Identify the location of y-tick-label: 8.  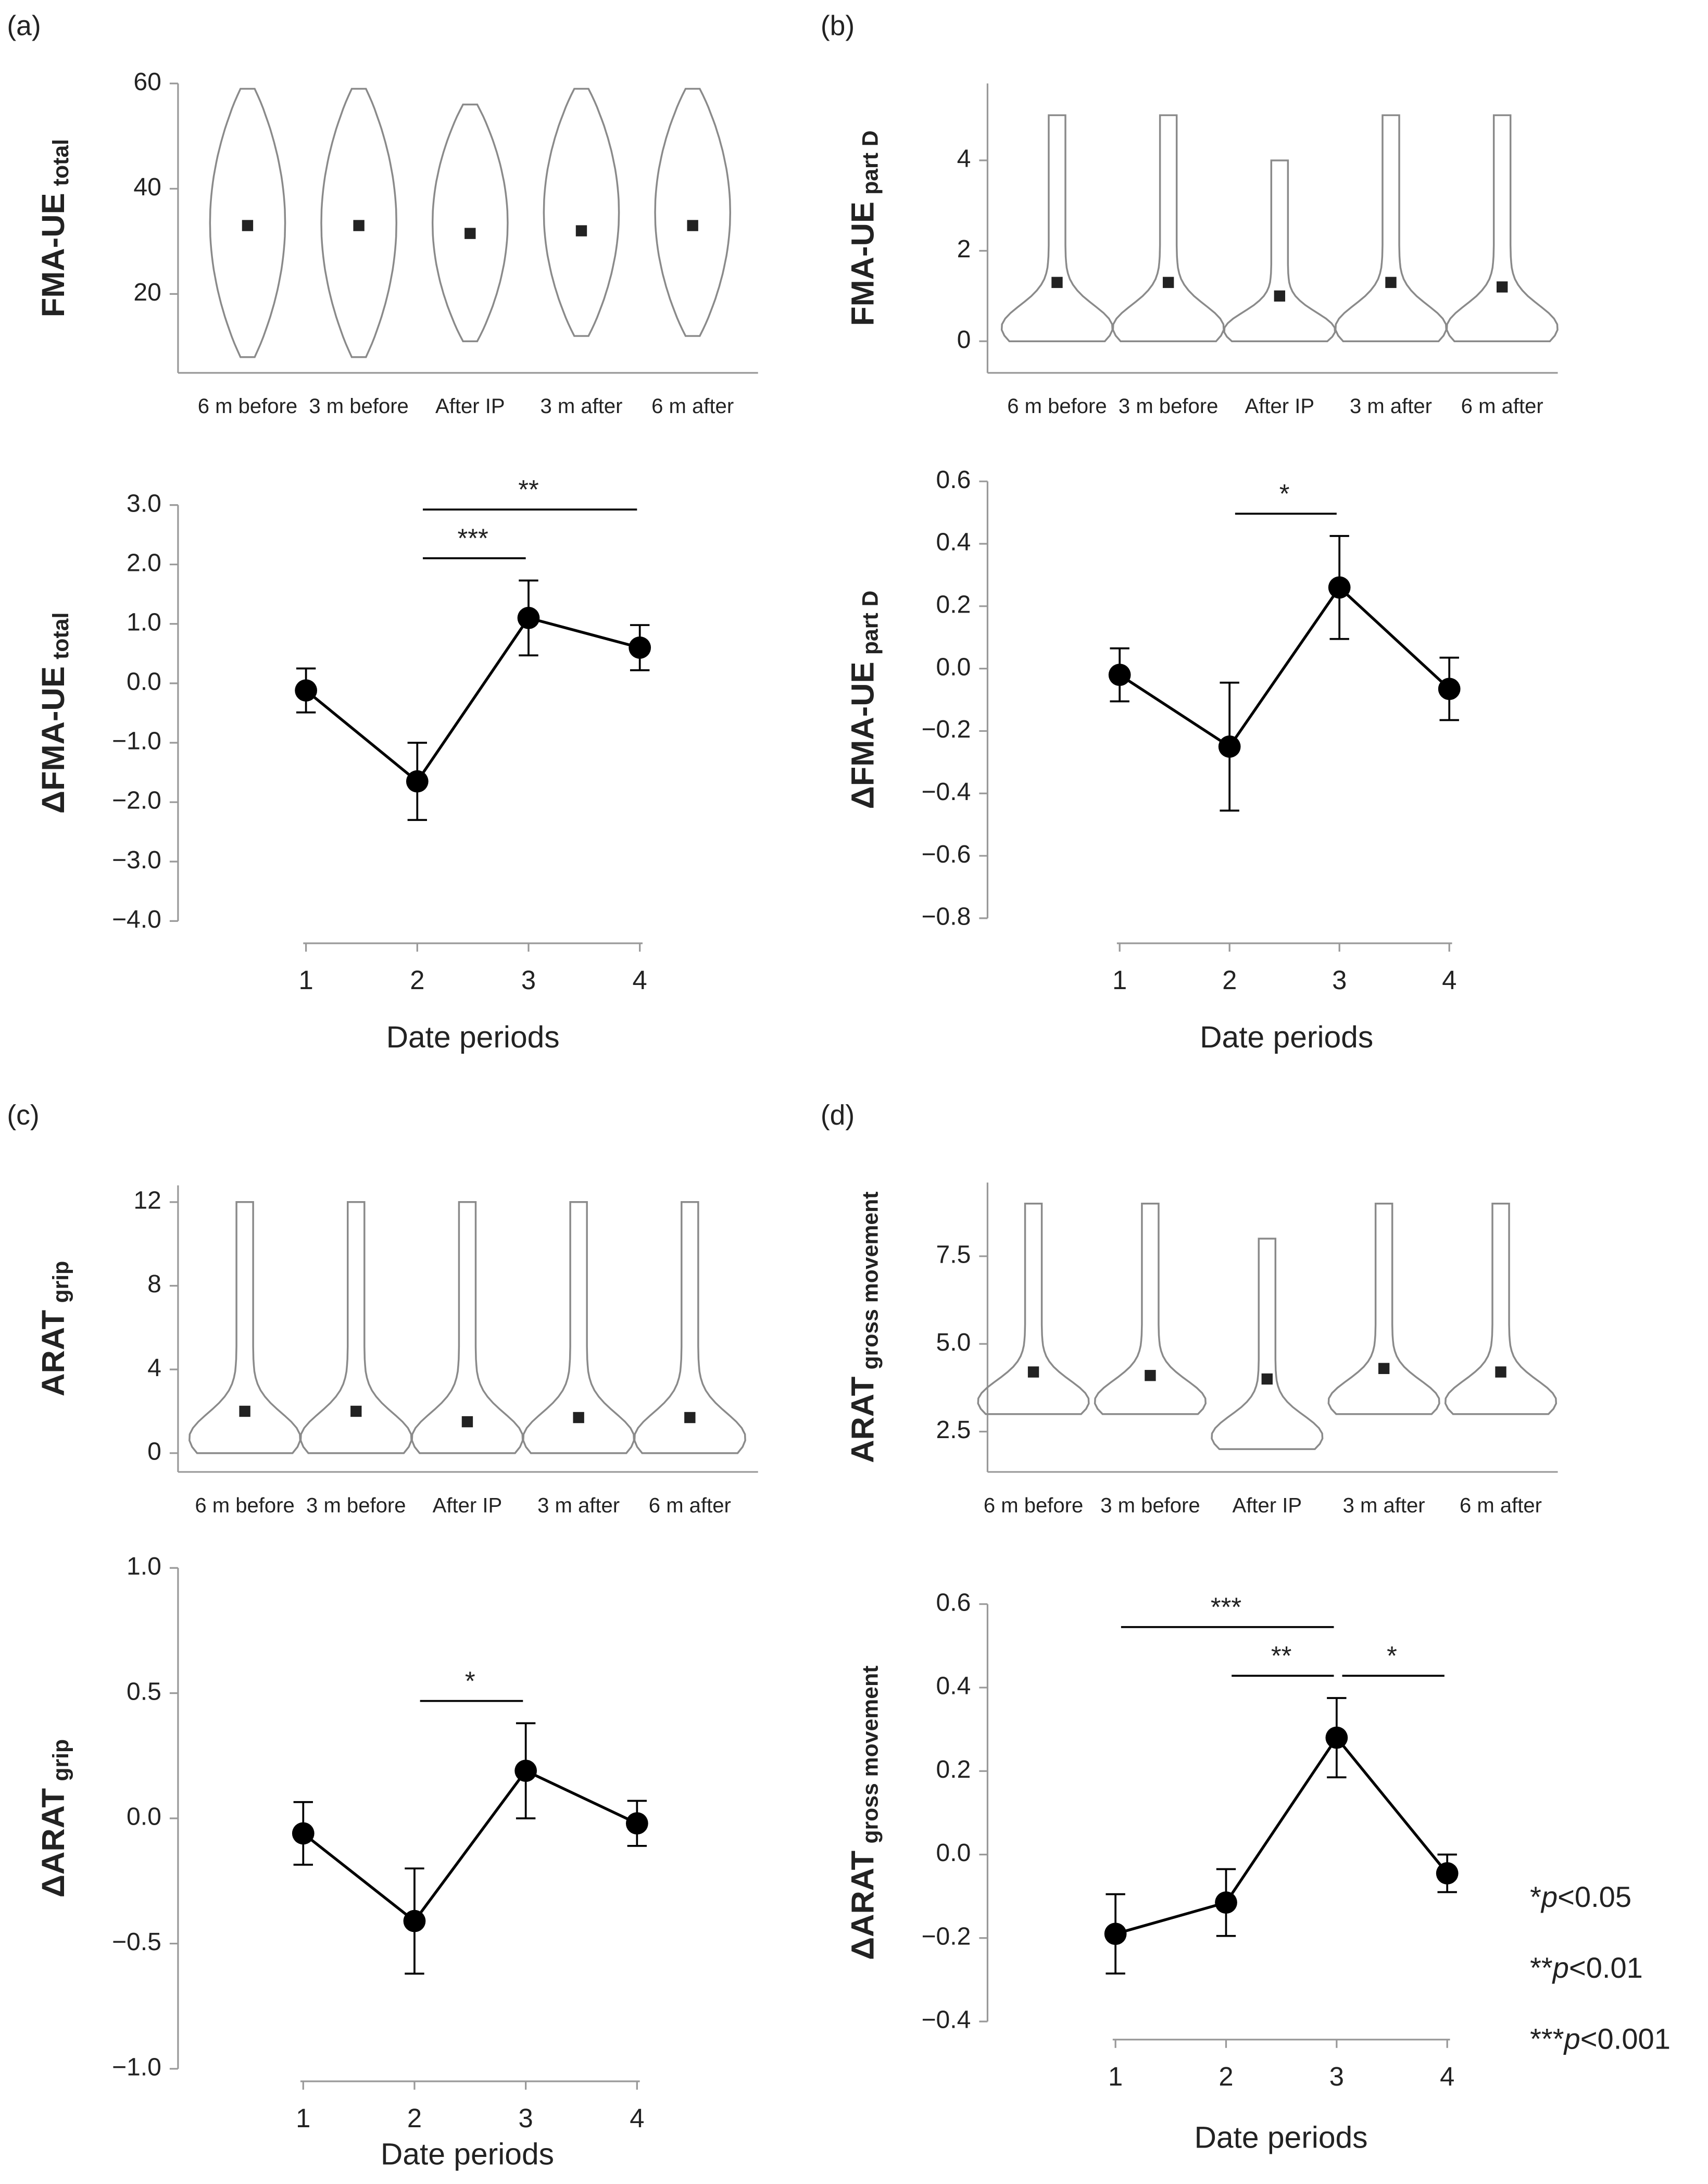
(154, 1284).